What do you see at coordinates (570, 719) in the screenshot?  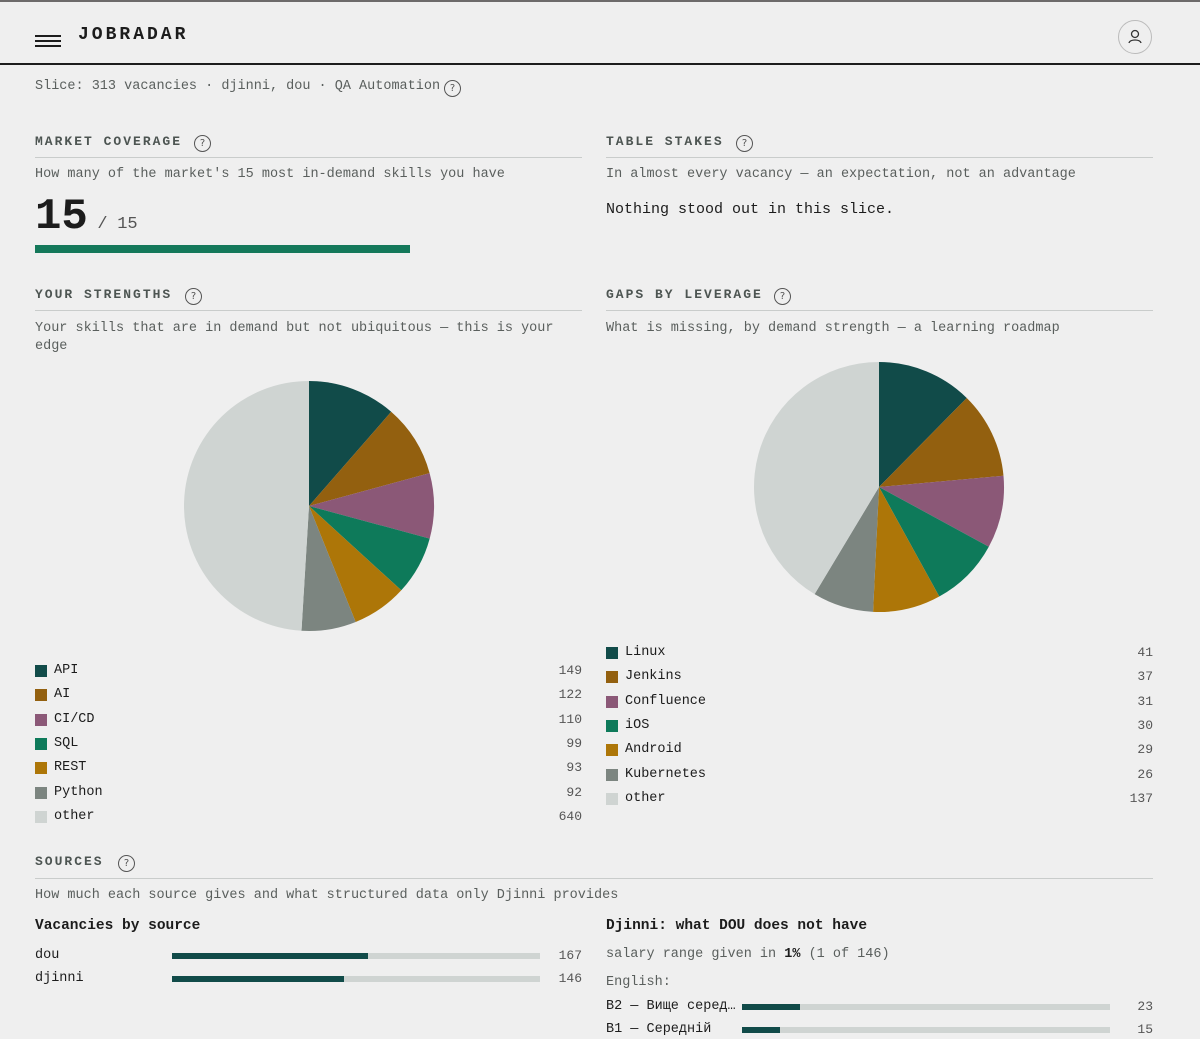 I see `legend-value: 110` at bounding box center [570, 719].